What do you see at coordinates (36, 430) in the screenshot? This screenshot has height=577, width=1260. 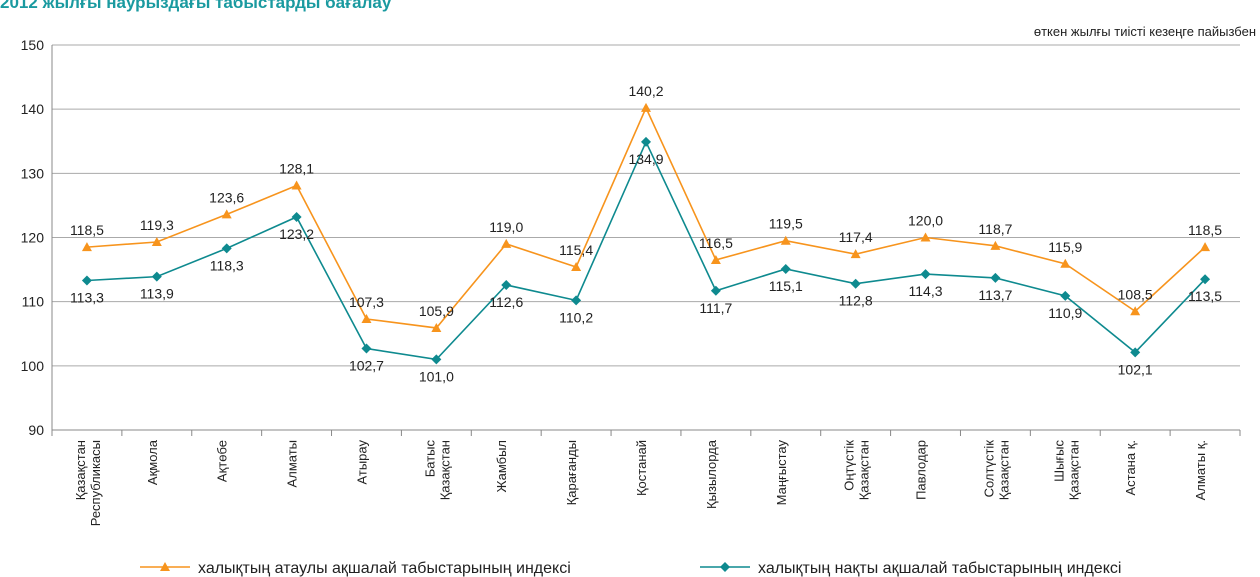 I see `y-tick-label: 90` at bounding box center [36, 430].